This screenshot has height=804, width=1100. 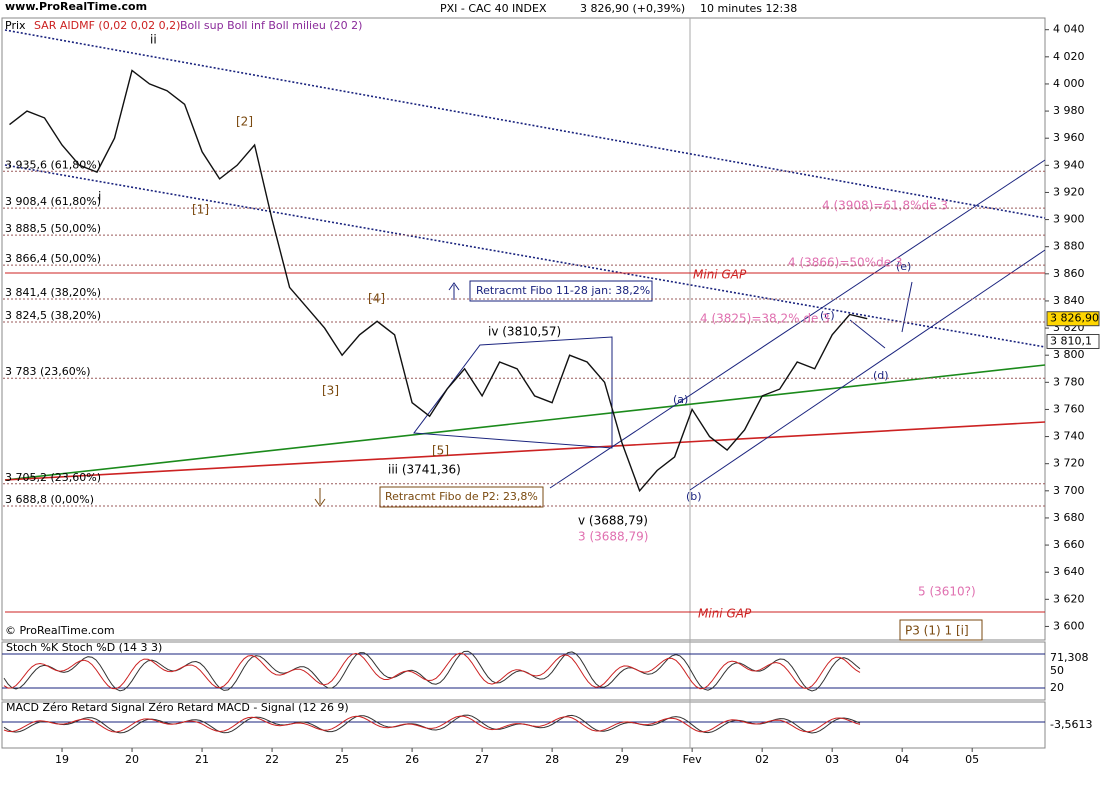 I want to click on annotation: (b), so click(x=694, y=496).